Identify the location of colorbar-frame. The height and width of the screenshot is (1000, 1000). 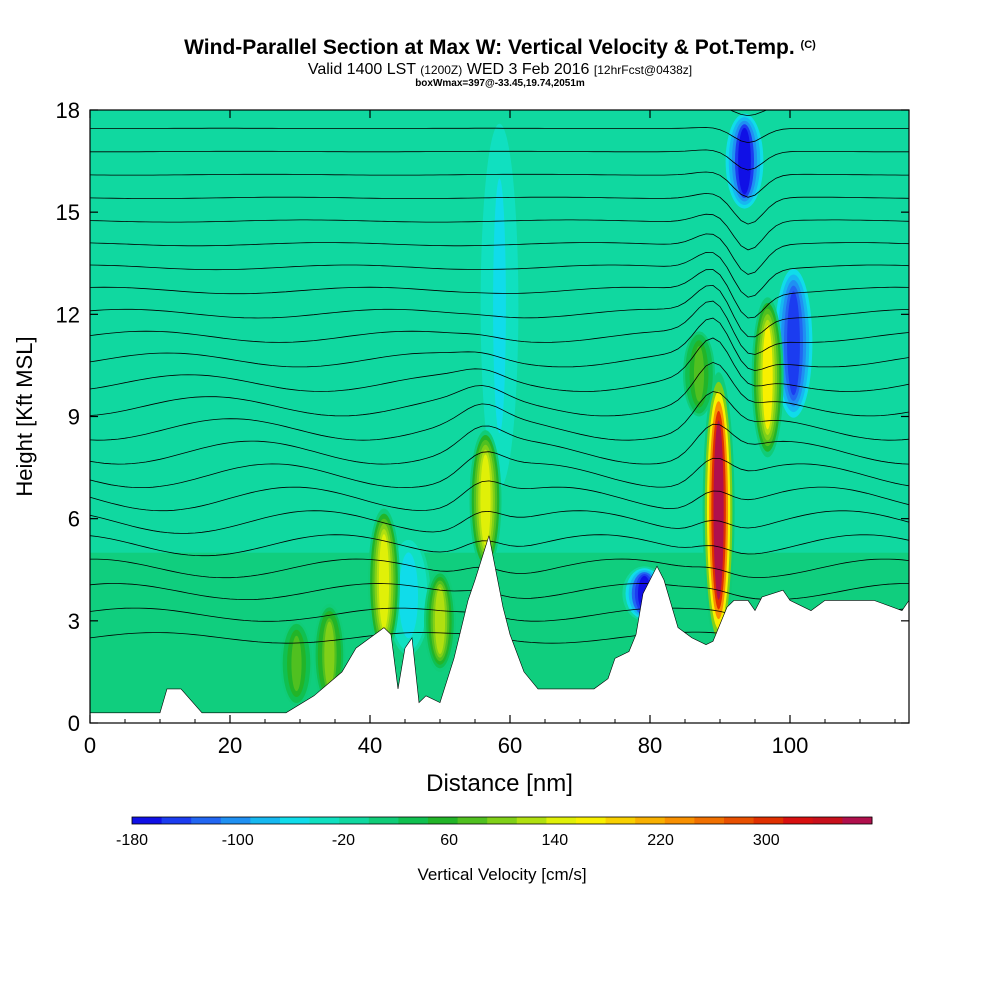
(502, 820).